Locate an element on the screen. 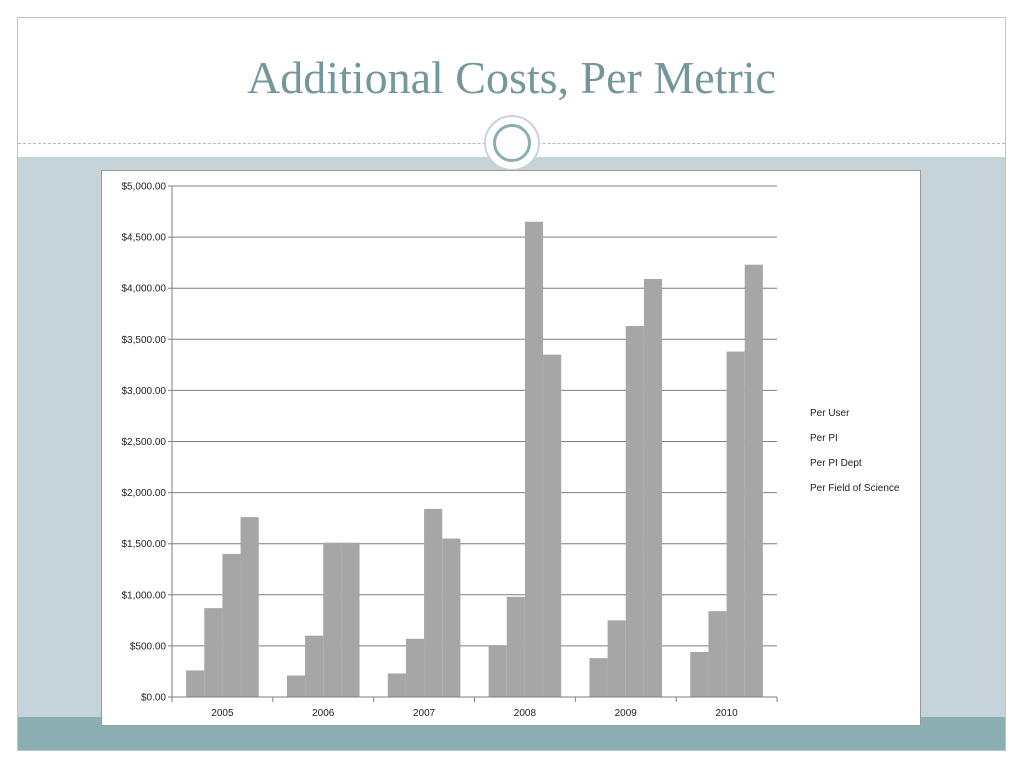  x-tick-label: 2006 is located at coordinates (323, 713).